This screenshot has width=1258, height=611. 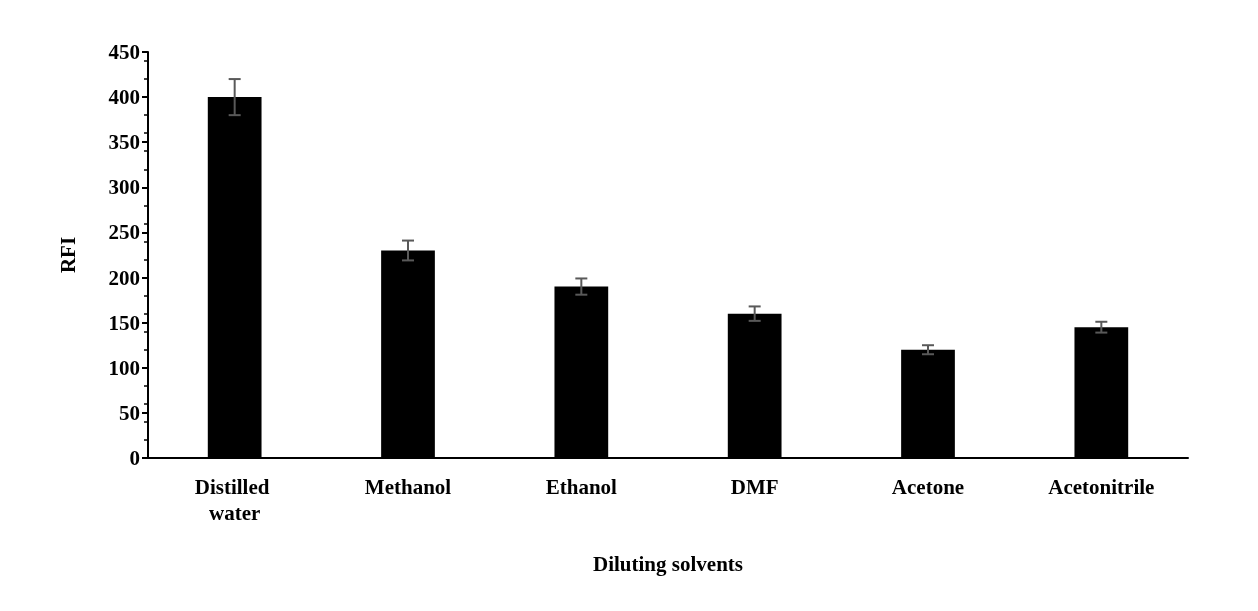 What do you see at coordinates (124, 97) in the screenshot?
I see `y-tick-label: 400` at bounding box center [124, 97].